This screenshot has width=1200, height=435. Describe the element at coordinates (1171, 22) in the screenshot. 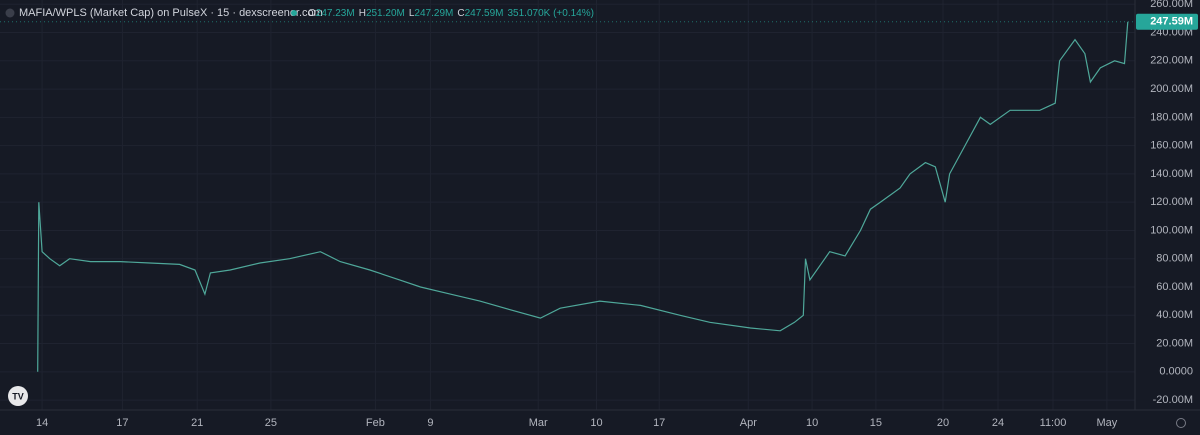

I see `last-price-label: 247.59M` at that location.